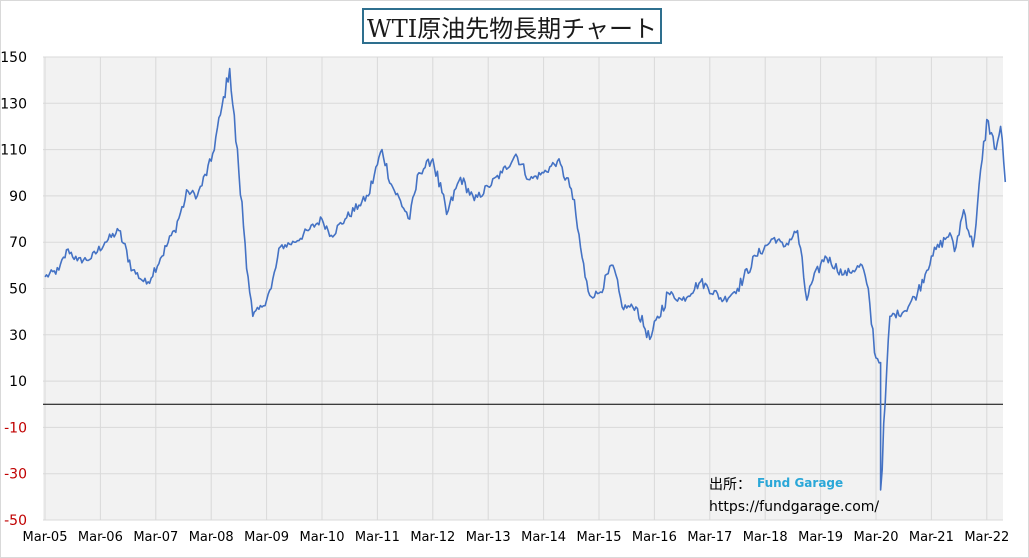 This screenshot has height=558, width=1029. Describe the element at coordinates (155, 537) in the screenshot. I see `x-tick-label: Mar-07` at that location.